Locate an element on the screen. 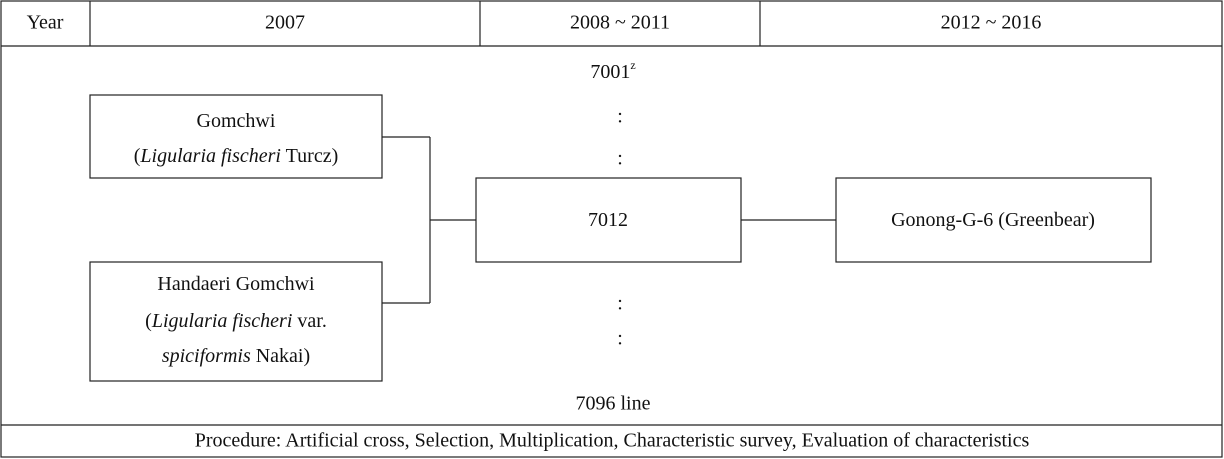  header-cell: 2012 ~ 2016 is located at coordinates (991, 23).